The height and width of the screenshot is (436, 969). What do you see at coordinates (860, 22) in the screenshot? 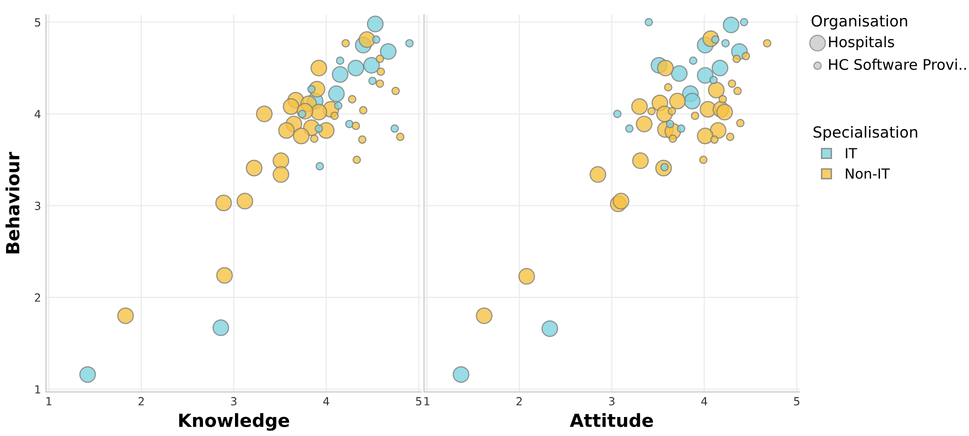
I see `text: Organisation` at bounding box center [860, 22].